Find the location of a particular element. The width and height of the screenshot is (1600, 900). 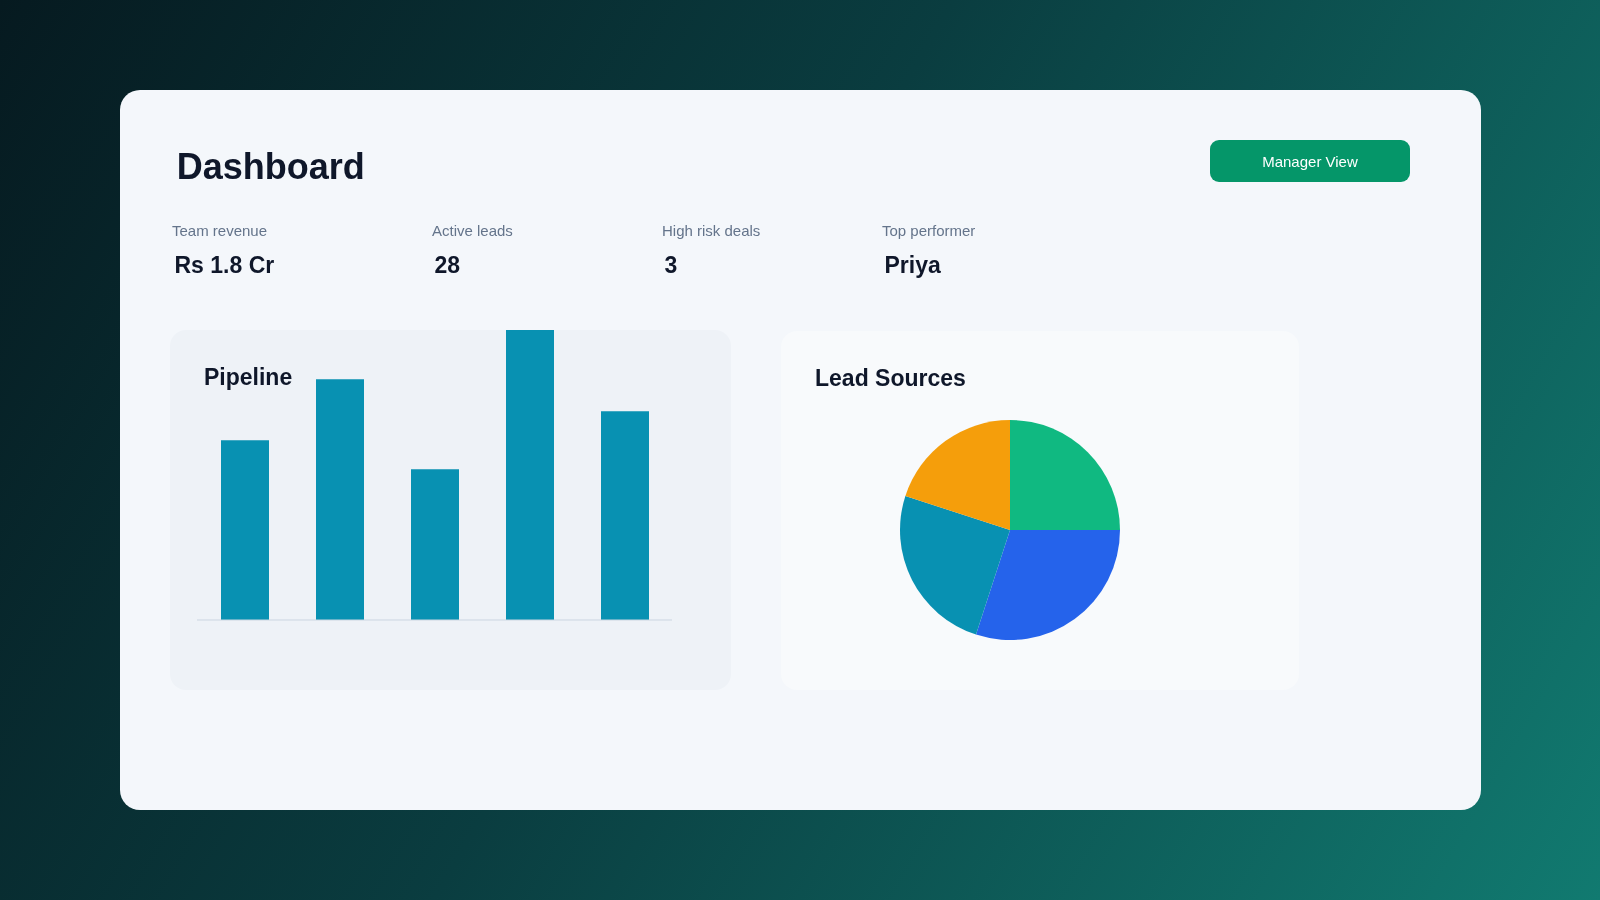

text: Rs 1.8 Cr is located at coordinates (224, 265).